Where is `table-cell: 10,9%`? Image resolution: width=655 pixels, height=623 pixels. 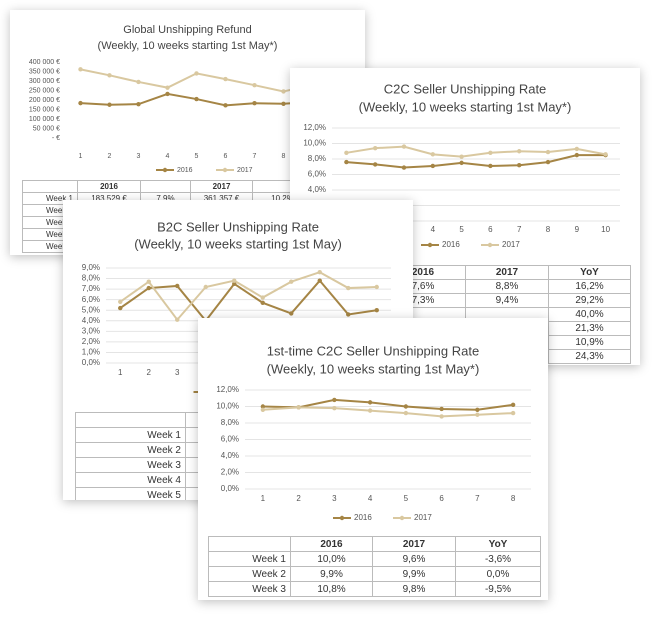 table-cell: 10,9% is located at coordinates (589, 342).